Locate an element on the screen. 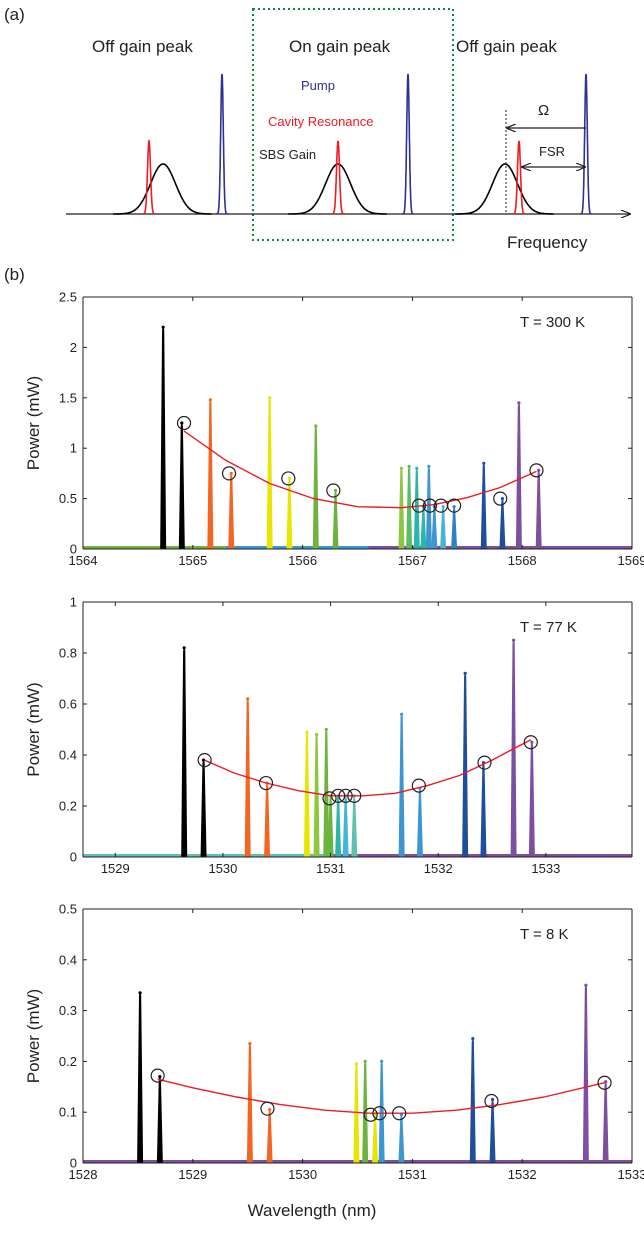 The height and width of the screenshot is (1234, 644). cavity-resonance-label: Cavity Resonance is located at coordinates (321, 121).